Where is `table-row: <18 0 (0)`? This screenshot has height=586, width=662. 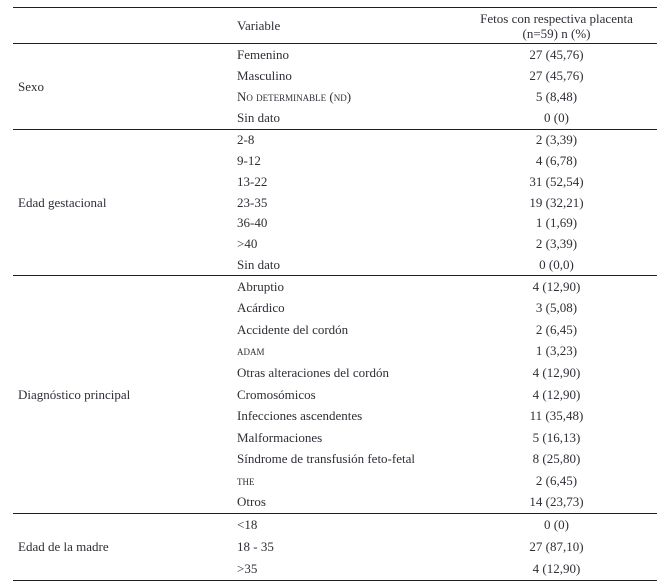 table-row: <18 0 (0) is located at coordinates (447, 525).